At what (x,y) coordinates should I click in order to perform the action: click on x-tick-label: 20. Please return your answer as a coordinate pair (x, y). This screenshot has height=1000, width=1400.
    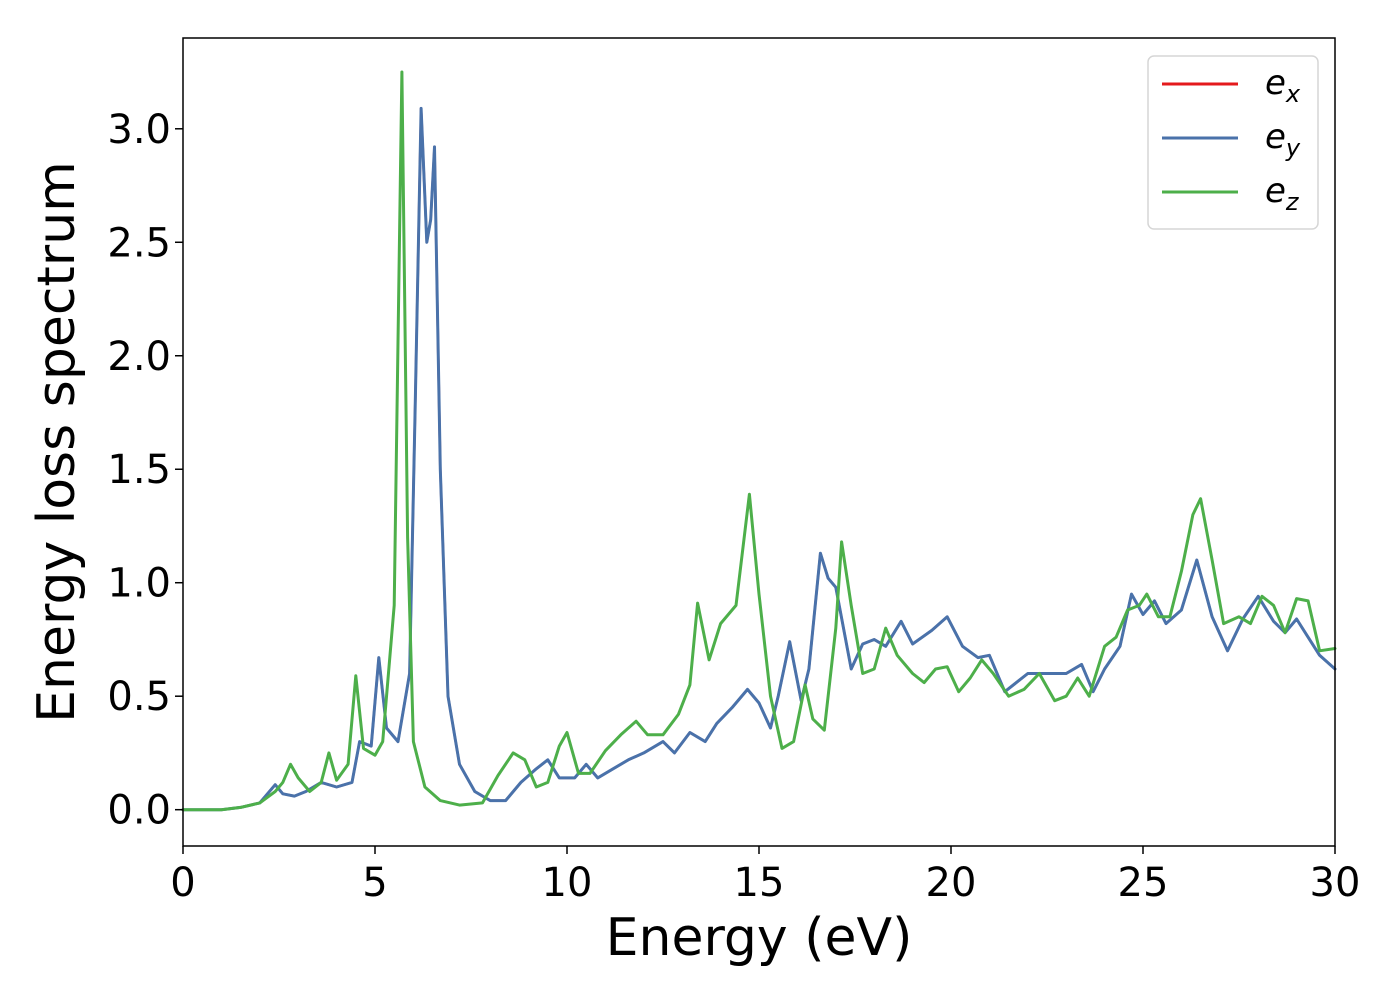
    Looking at the image, I should click on (951, 883).